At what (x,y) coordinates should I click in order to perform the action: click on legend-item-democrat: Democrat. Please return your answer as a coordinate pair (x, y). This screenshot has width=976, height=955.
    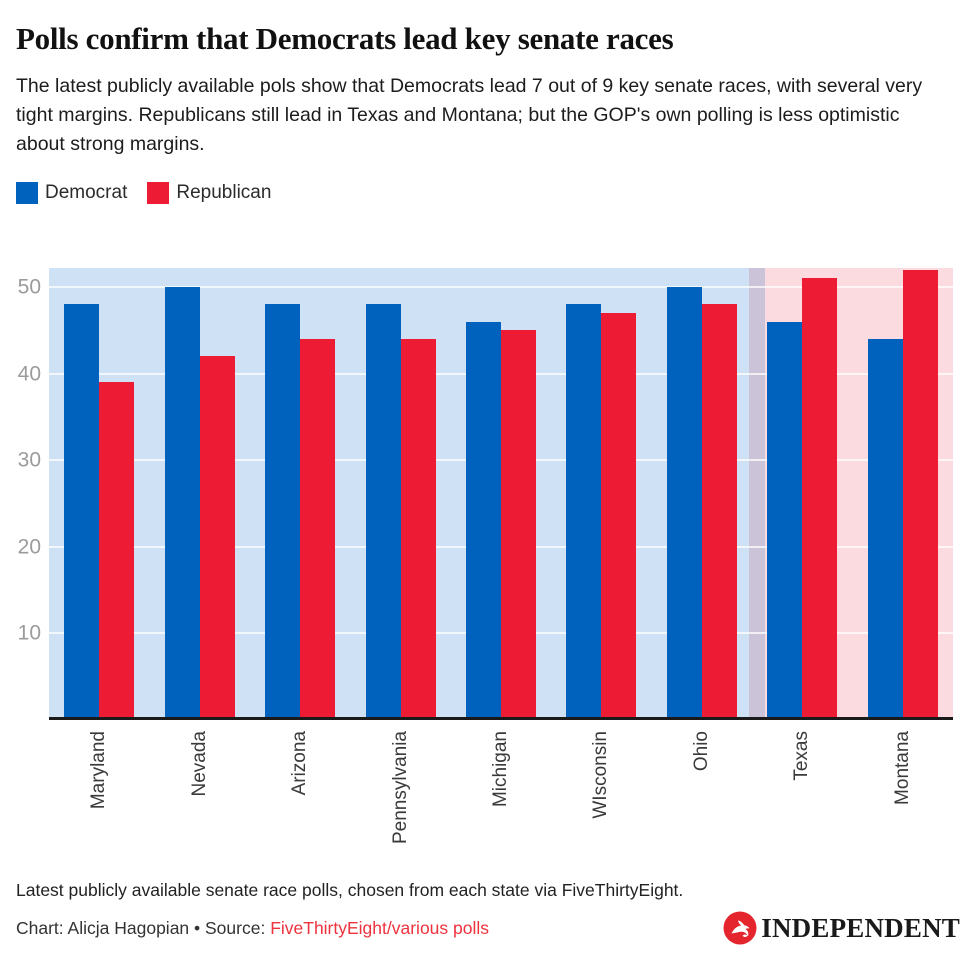
    Looking at the image, I should click on (71, 193).